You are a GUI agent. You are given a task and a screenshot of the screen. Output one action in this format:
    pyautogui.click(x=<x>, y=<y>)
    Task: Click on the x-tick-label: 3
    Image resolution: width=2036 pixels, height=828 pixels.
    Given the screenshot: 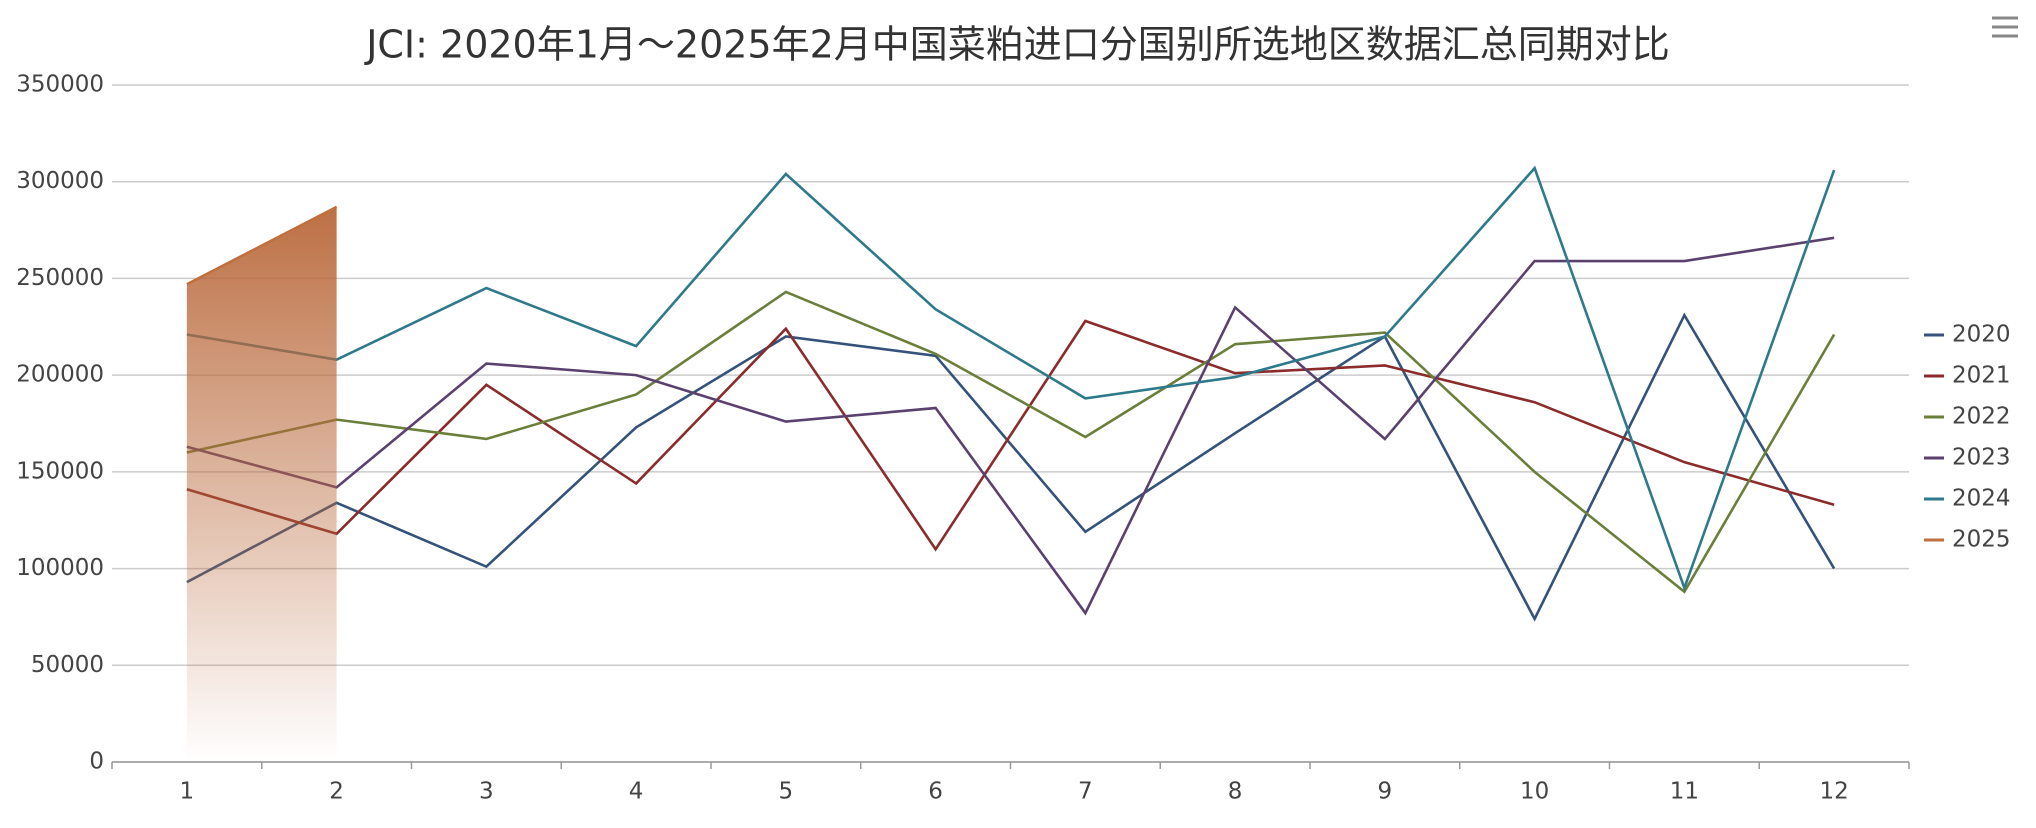 What is the action you would take?
    pyautogui.click(x=486, y=792)
    